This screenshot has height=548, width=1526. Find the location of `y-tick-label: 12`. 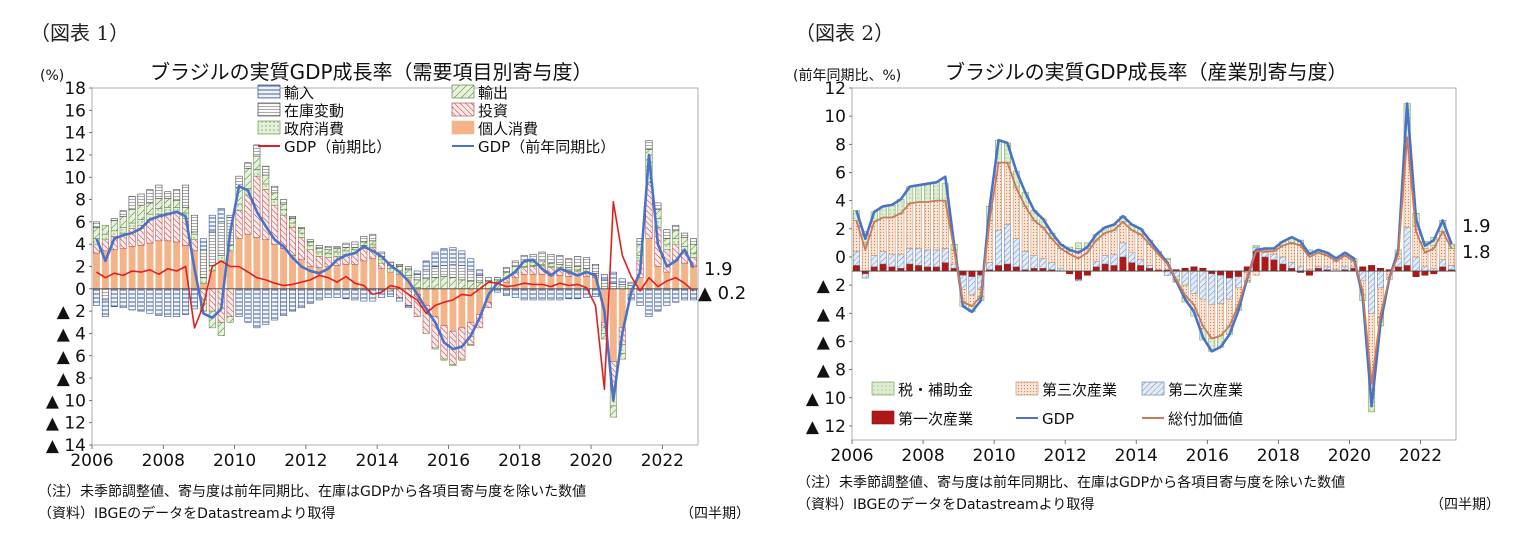

y-tick-label: 12 is located at coordinates (835, 89).